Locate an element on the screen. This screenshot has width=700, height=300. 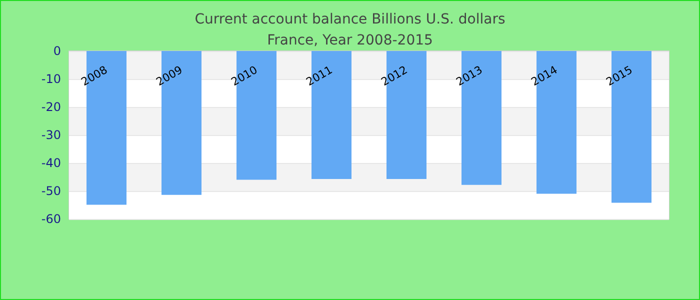
chart-subtitle: France, Year 2008-2015 is located at coordinates (350, 40).